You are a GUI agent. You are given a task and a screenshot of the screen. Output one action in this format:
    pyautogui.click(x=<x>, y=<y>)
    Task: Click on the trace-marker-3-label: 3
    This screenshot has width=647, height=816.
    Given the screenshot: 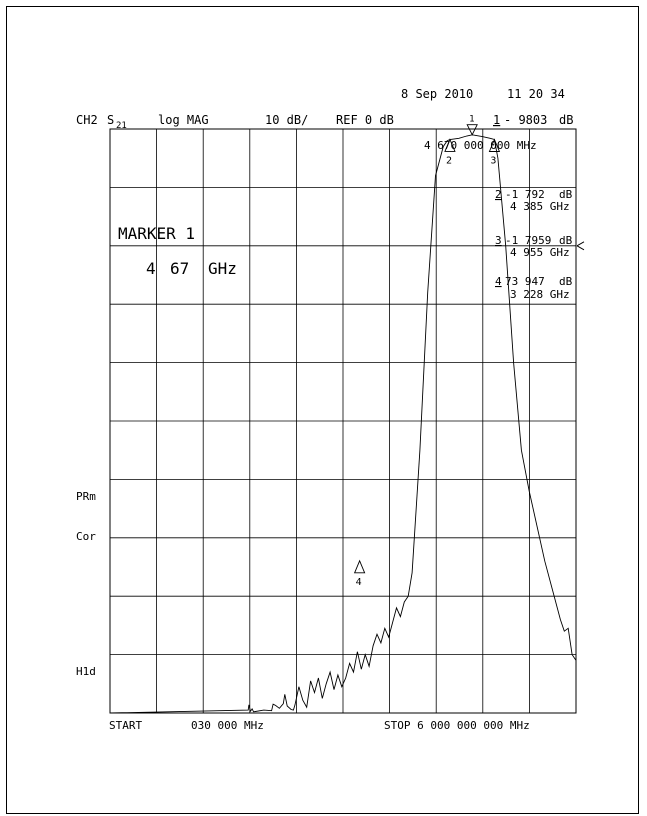 What is the action you would take?
    pyautogui.click(x=493, y=160)
    